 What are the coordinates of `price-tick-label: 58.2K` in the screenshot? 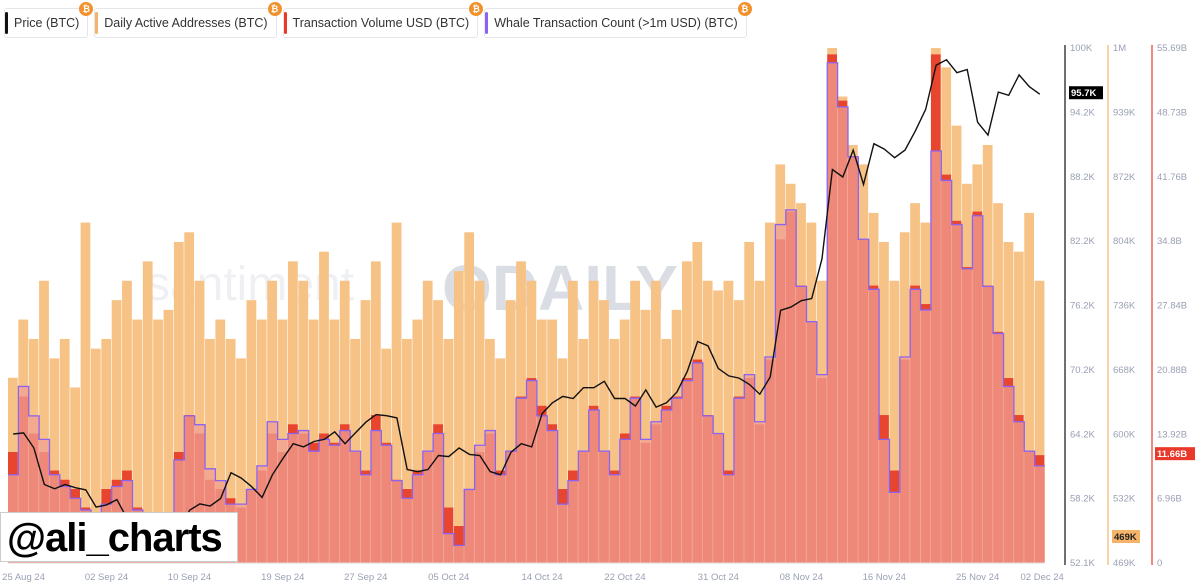 It's located at (1082, 499).